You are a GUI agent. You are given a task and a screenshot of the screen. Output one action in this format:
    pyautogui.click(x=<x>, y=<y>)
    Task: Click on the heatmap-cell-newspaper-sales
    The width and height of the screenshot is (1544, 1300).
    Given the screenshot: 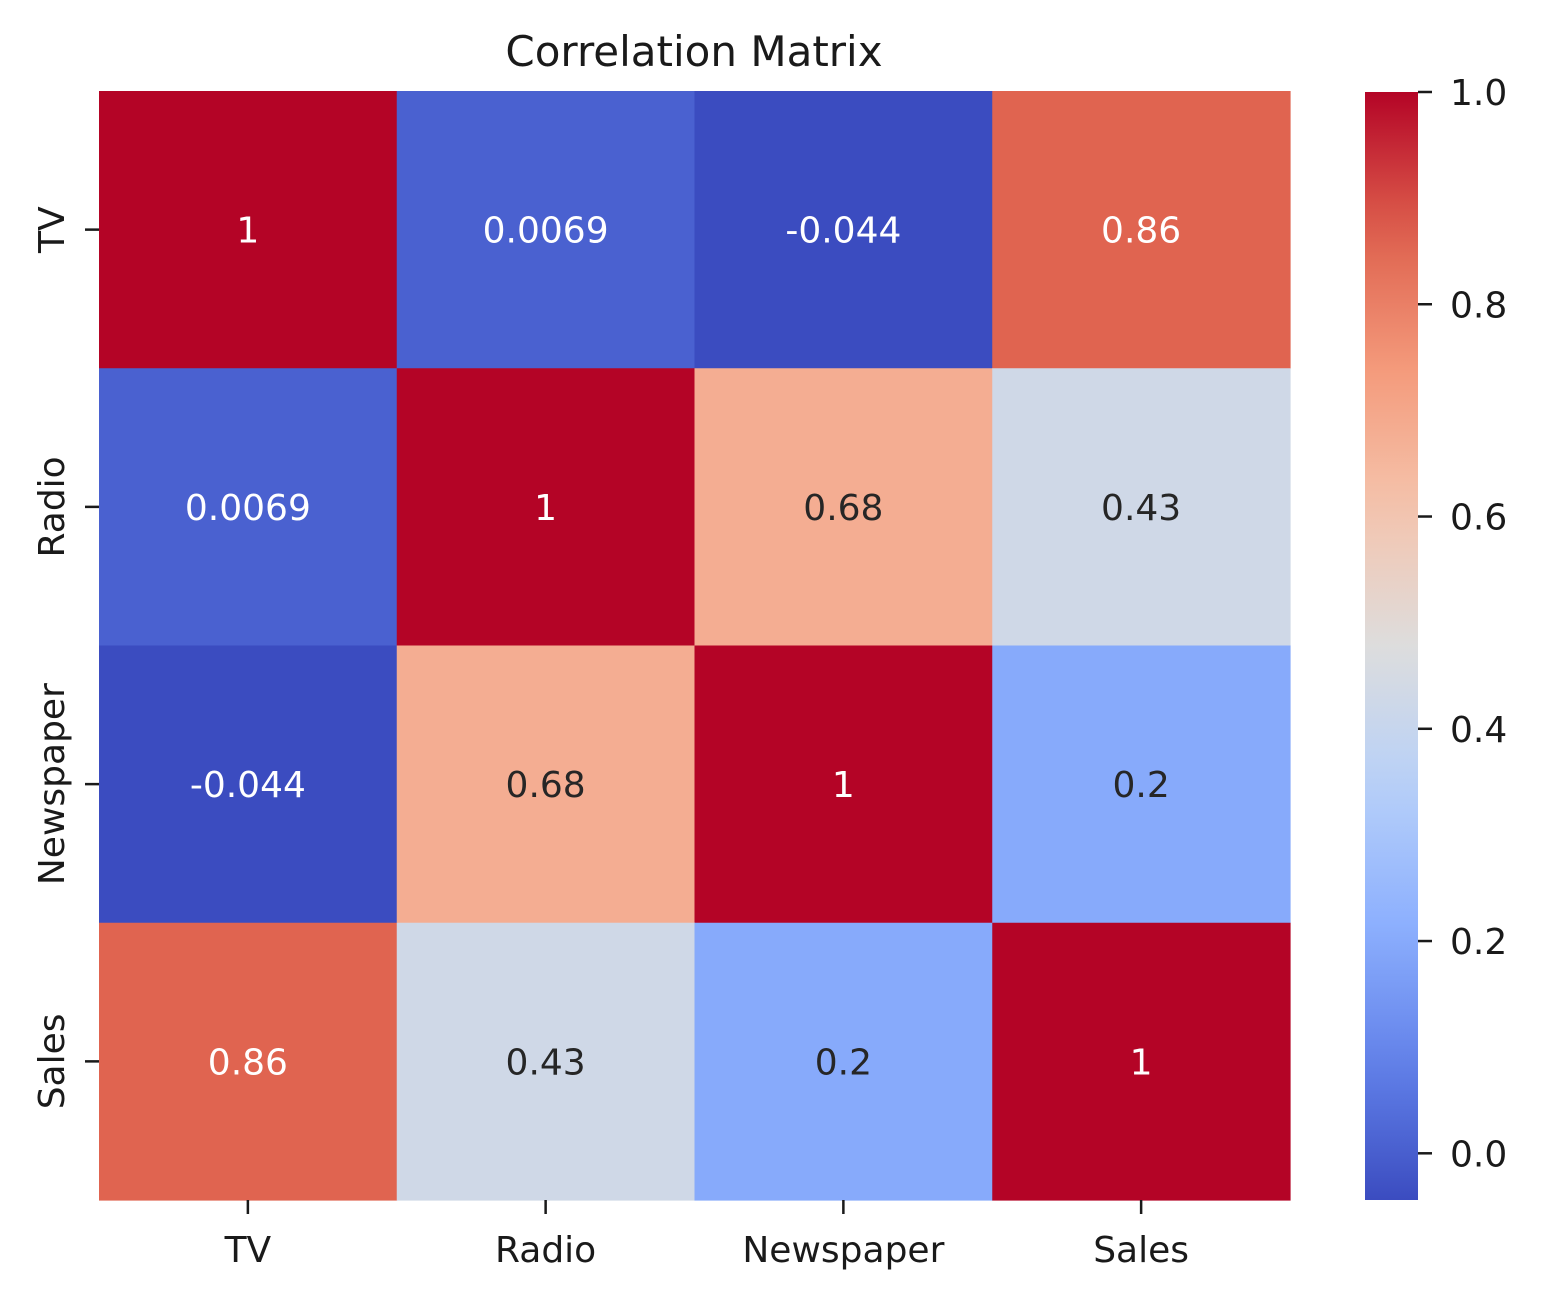 What is the action you would take?
    pyautogui.click(x=1141, y=784)
    